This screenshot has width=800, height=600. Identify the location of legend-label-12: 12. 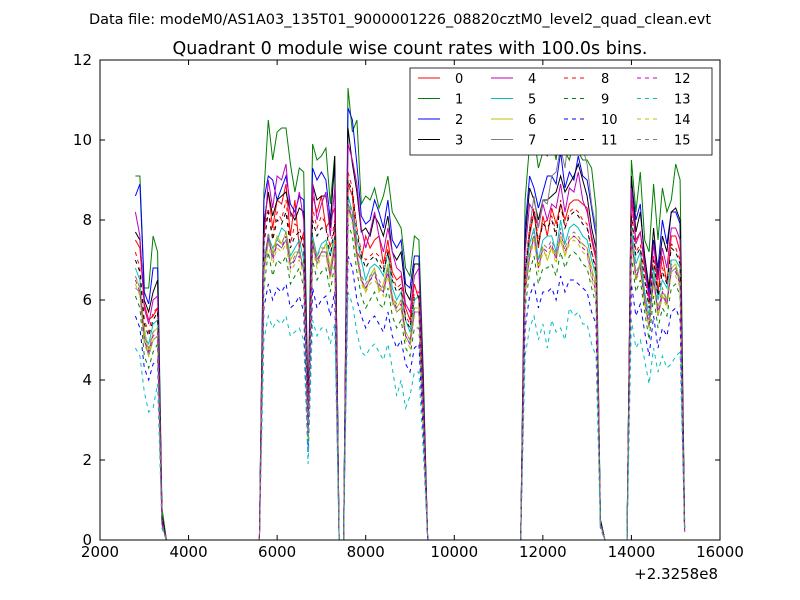
(682, 79).